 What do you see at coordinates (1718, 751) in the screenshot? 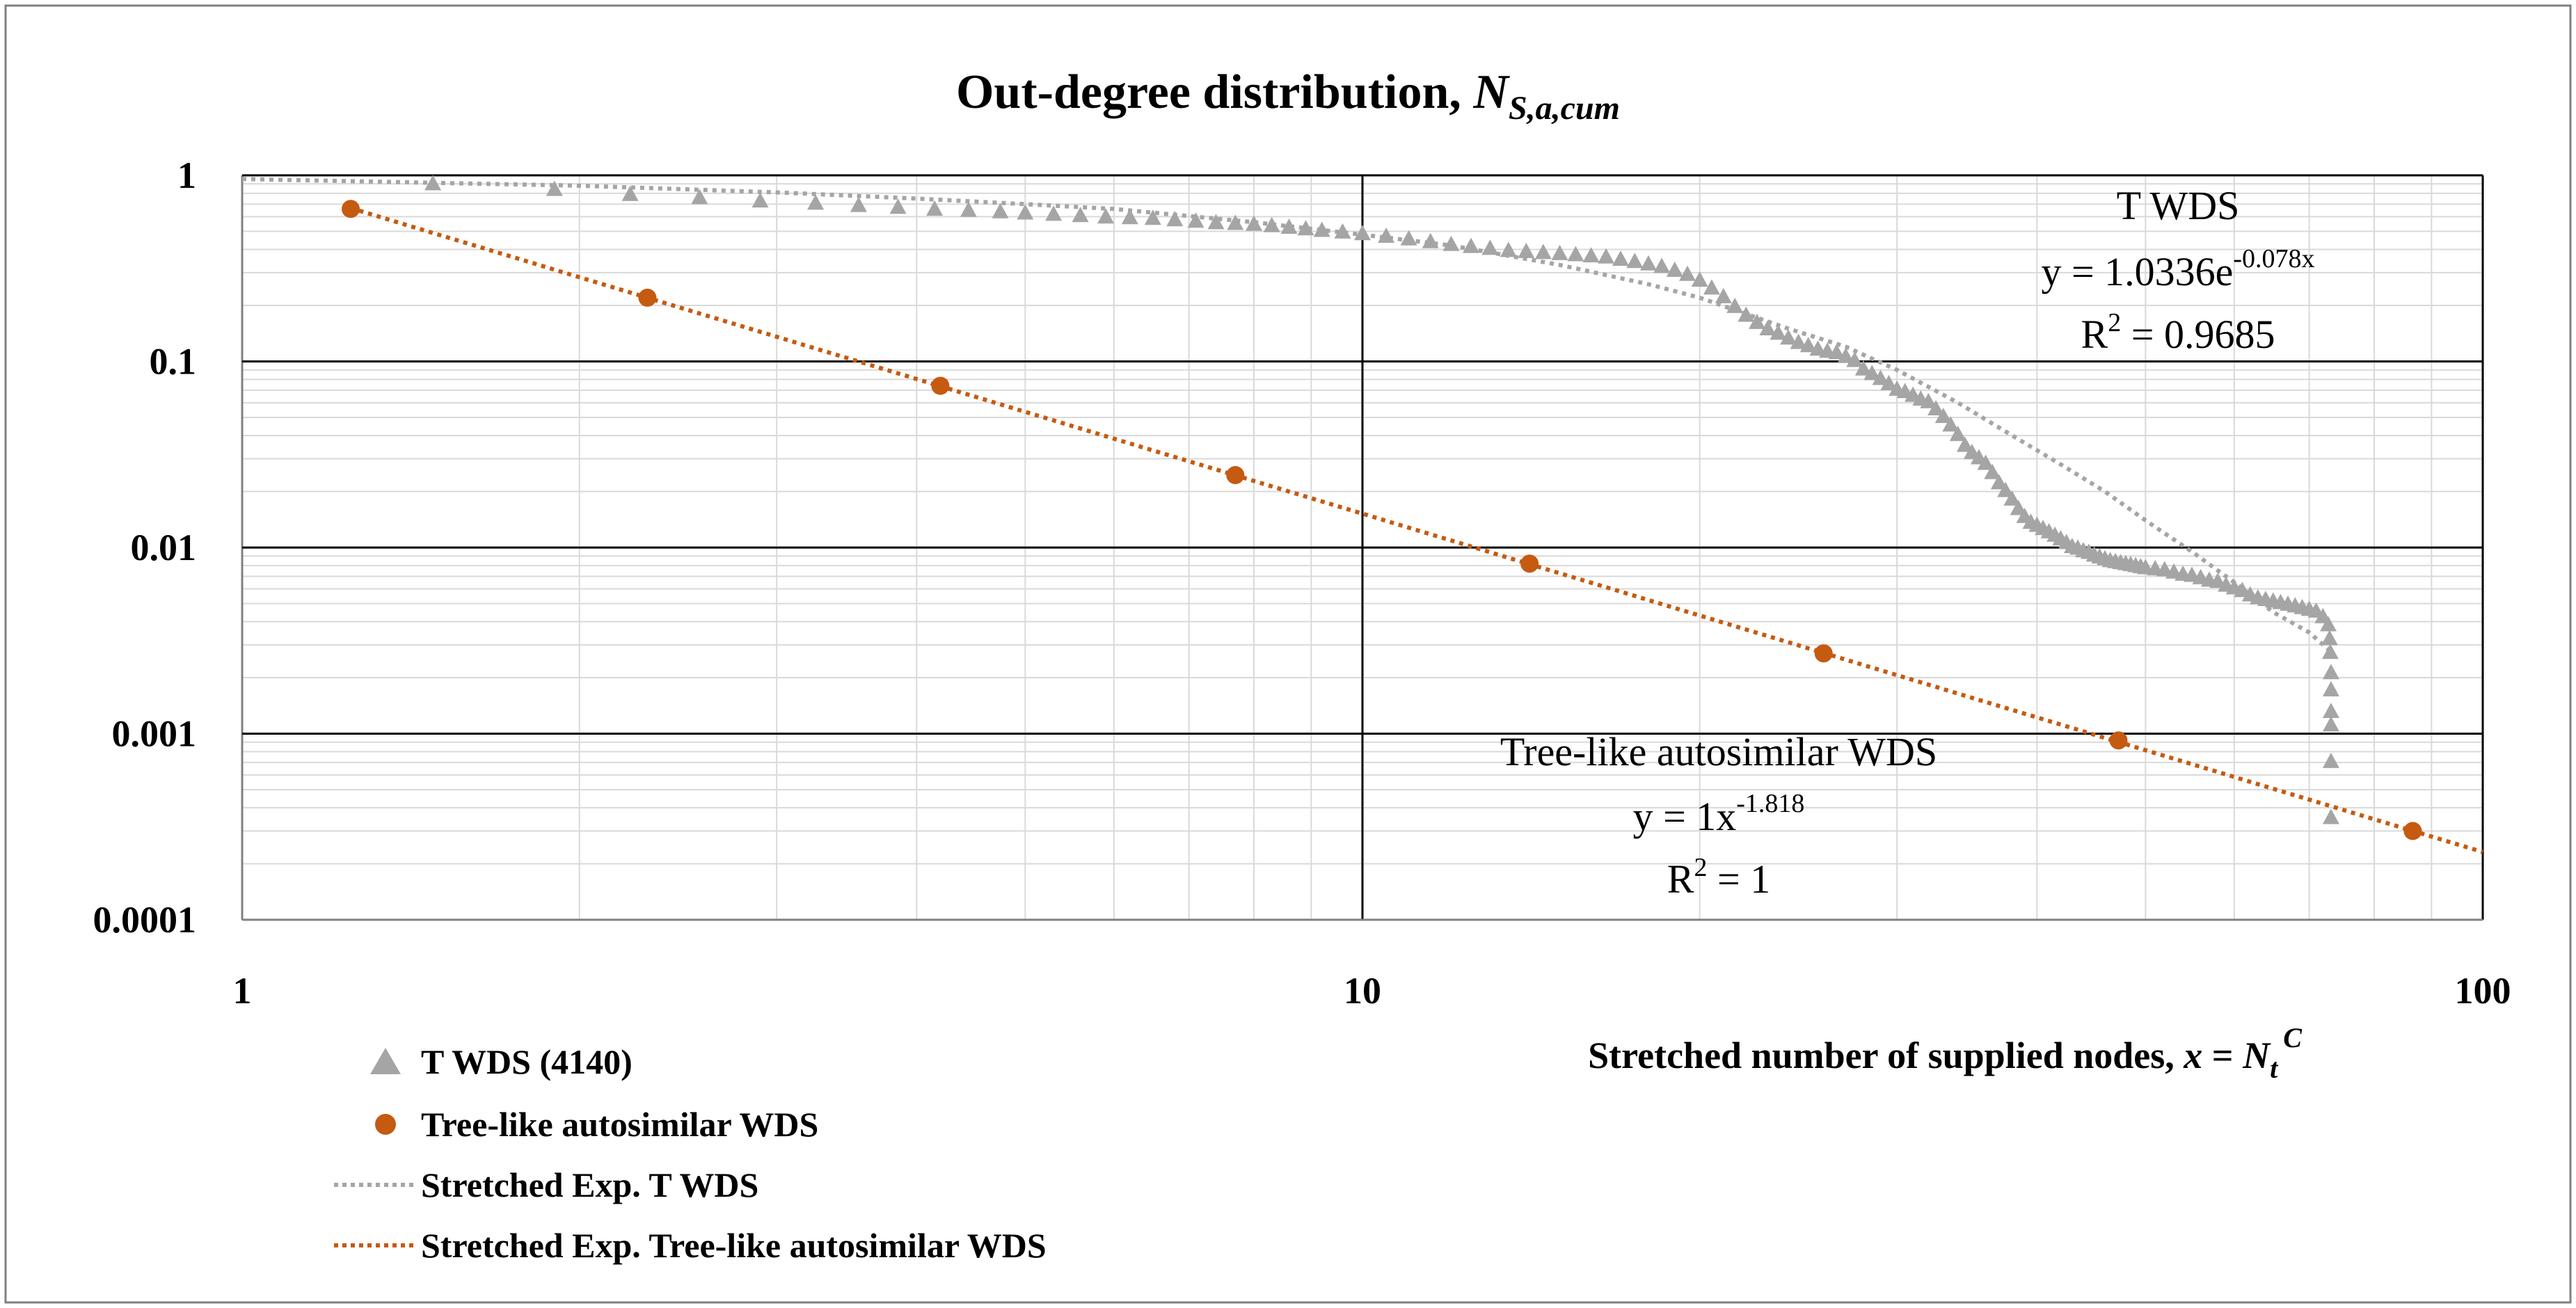
I see `annotation-tree-name: Tree-like autosimilar WDS` at bounding box center [1718, 751].